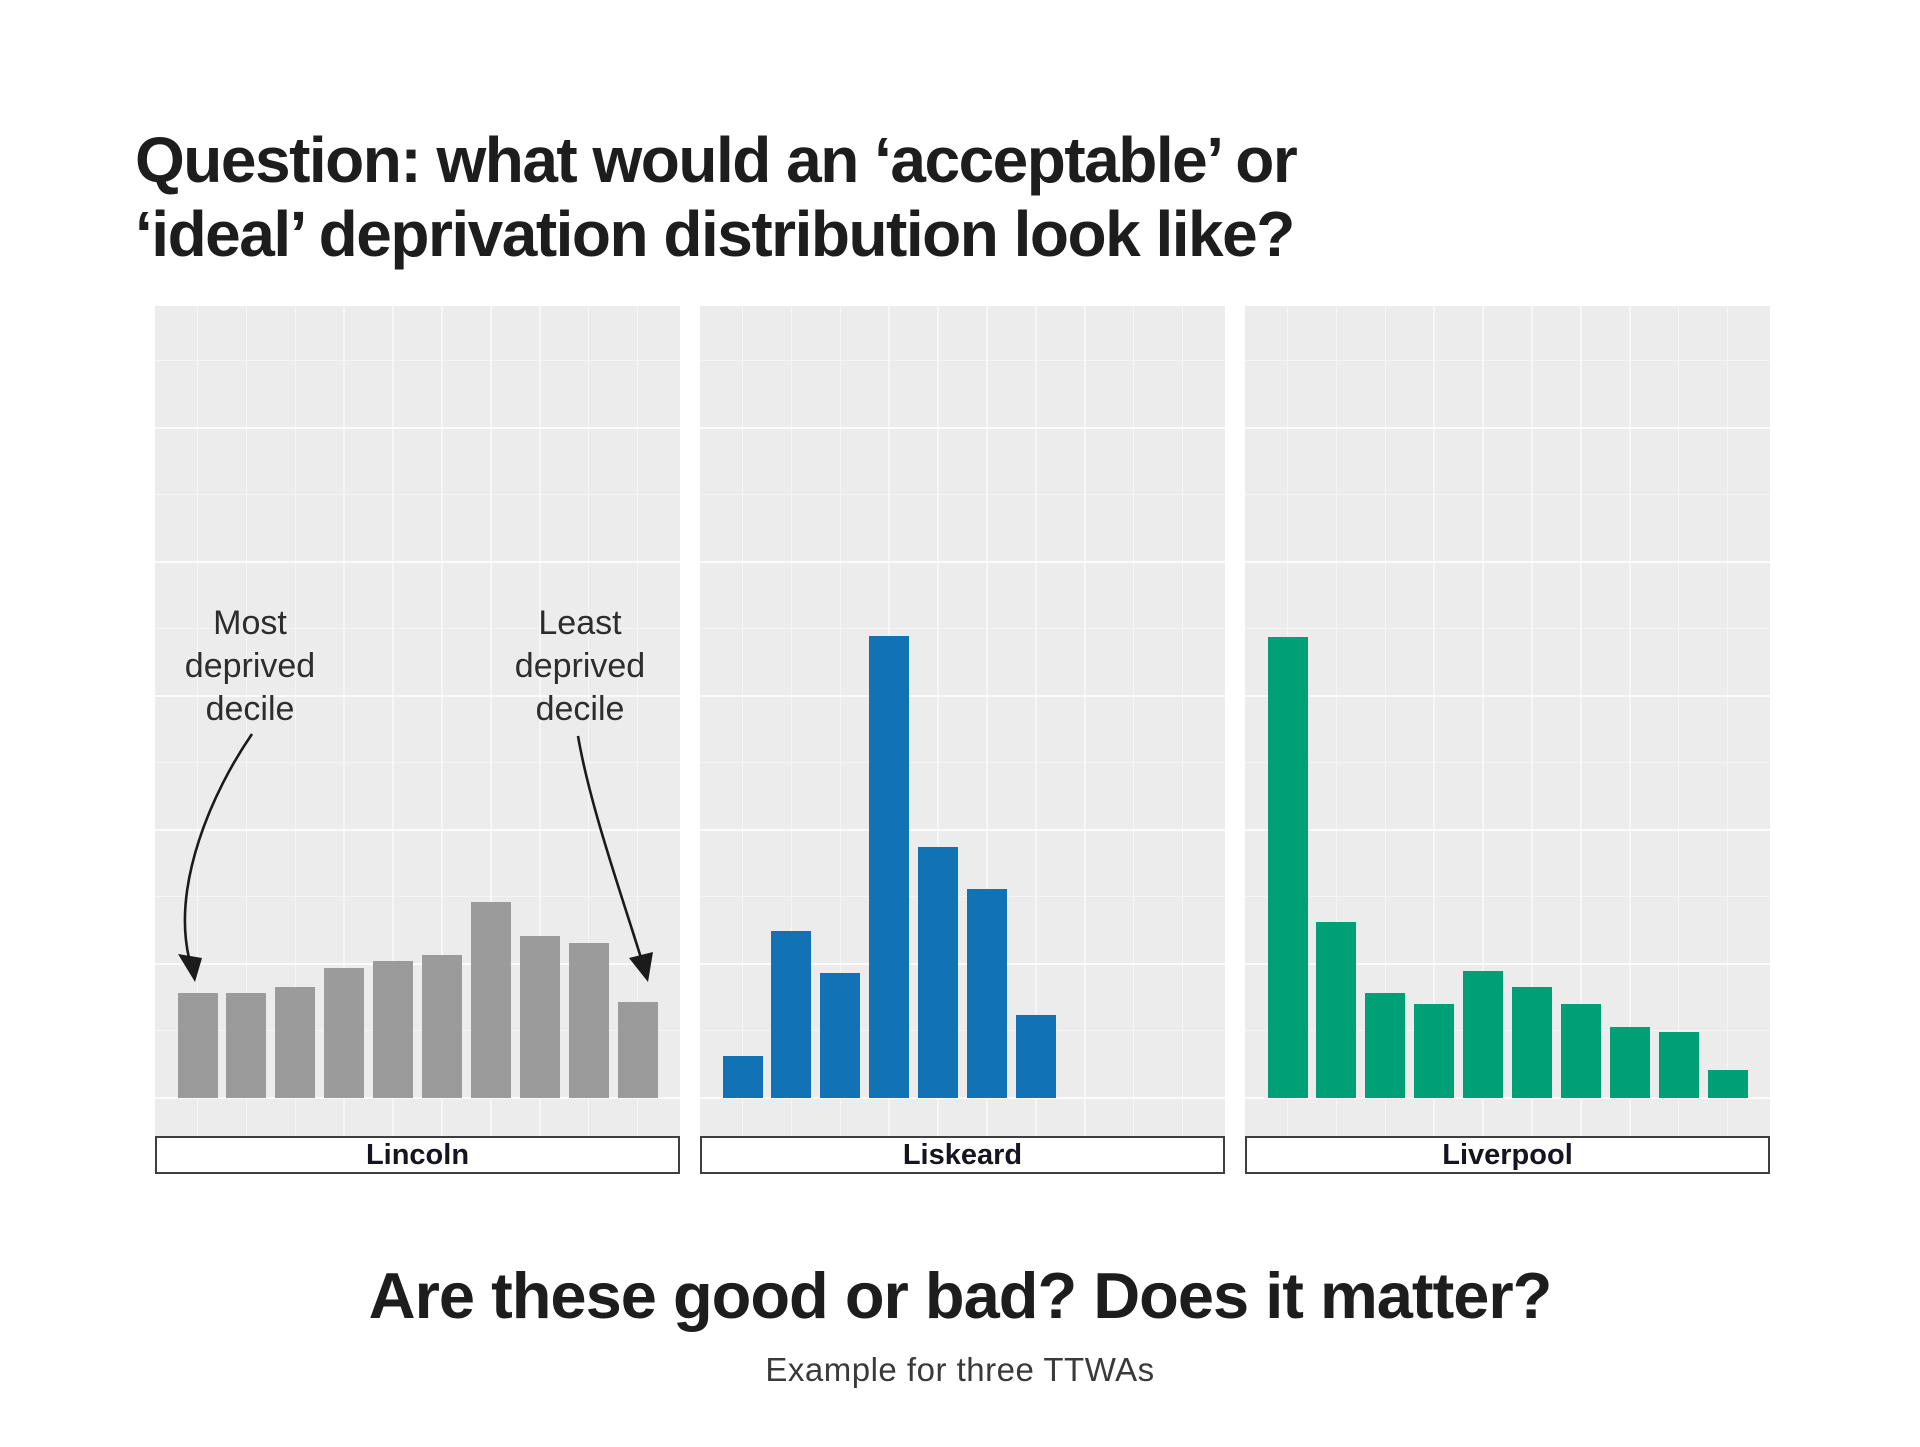  I want to click on facet-label-text-liskeard: Liskeard, so click(962, 1154).